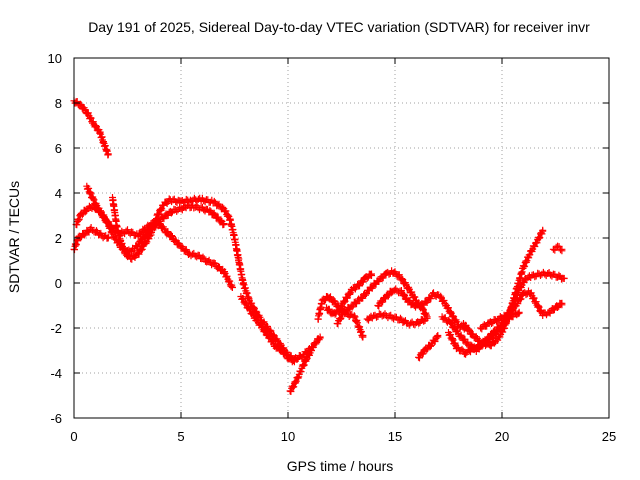  Describe the element at coordinates (73, 436) in the screenshot. I see `x-tick-label: 0` at that location.